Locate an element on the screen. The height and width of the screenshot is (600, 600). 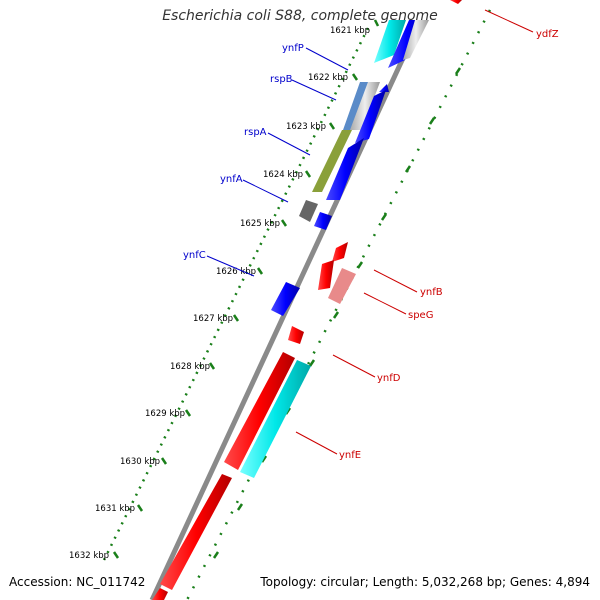
scale-label: 1622 kbp is located at coordinates (328, 78).